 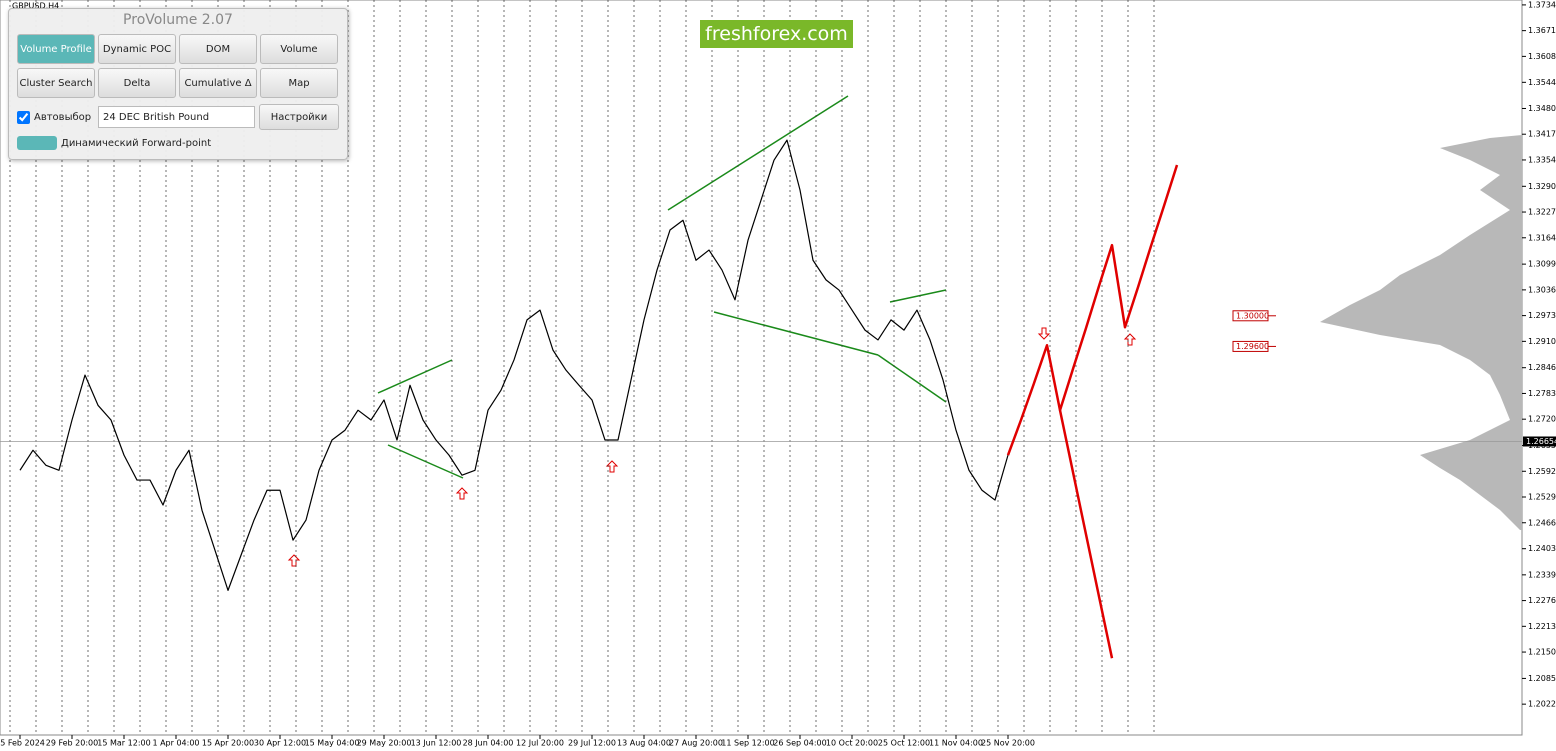 What do you see at coordinates (1542, 237) in the screenshot?
I see `y-tick-label: 1.31640` at bounding box center [1542, 237].